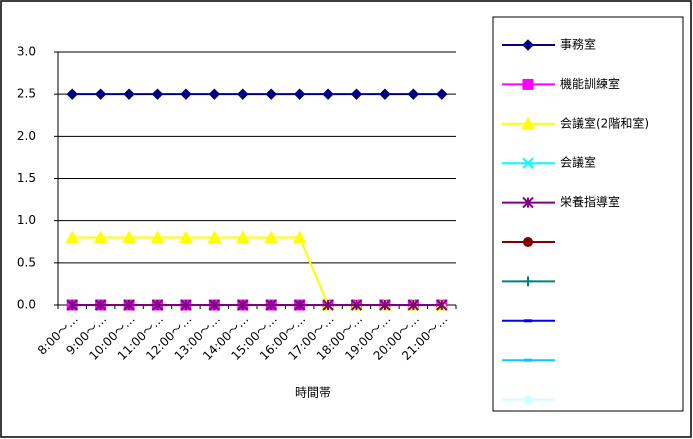 The height and width of the screenshot is (439, 693). I want to click on legend-label: 会議室(2階和室), so click(604, 122).